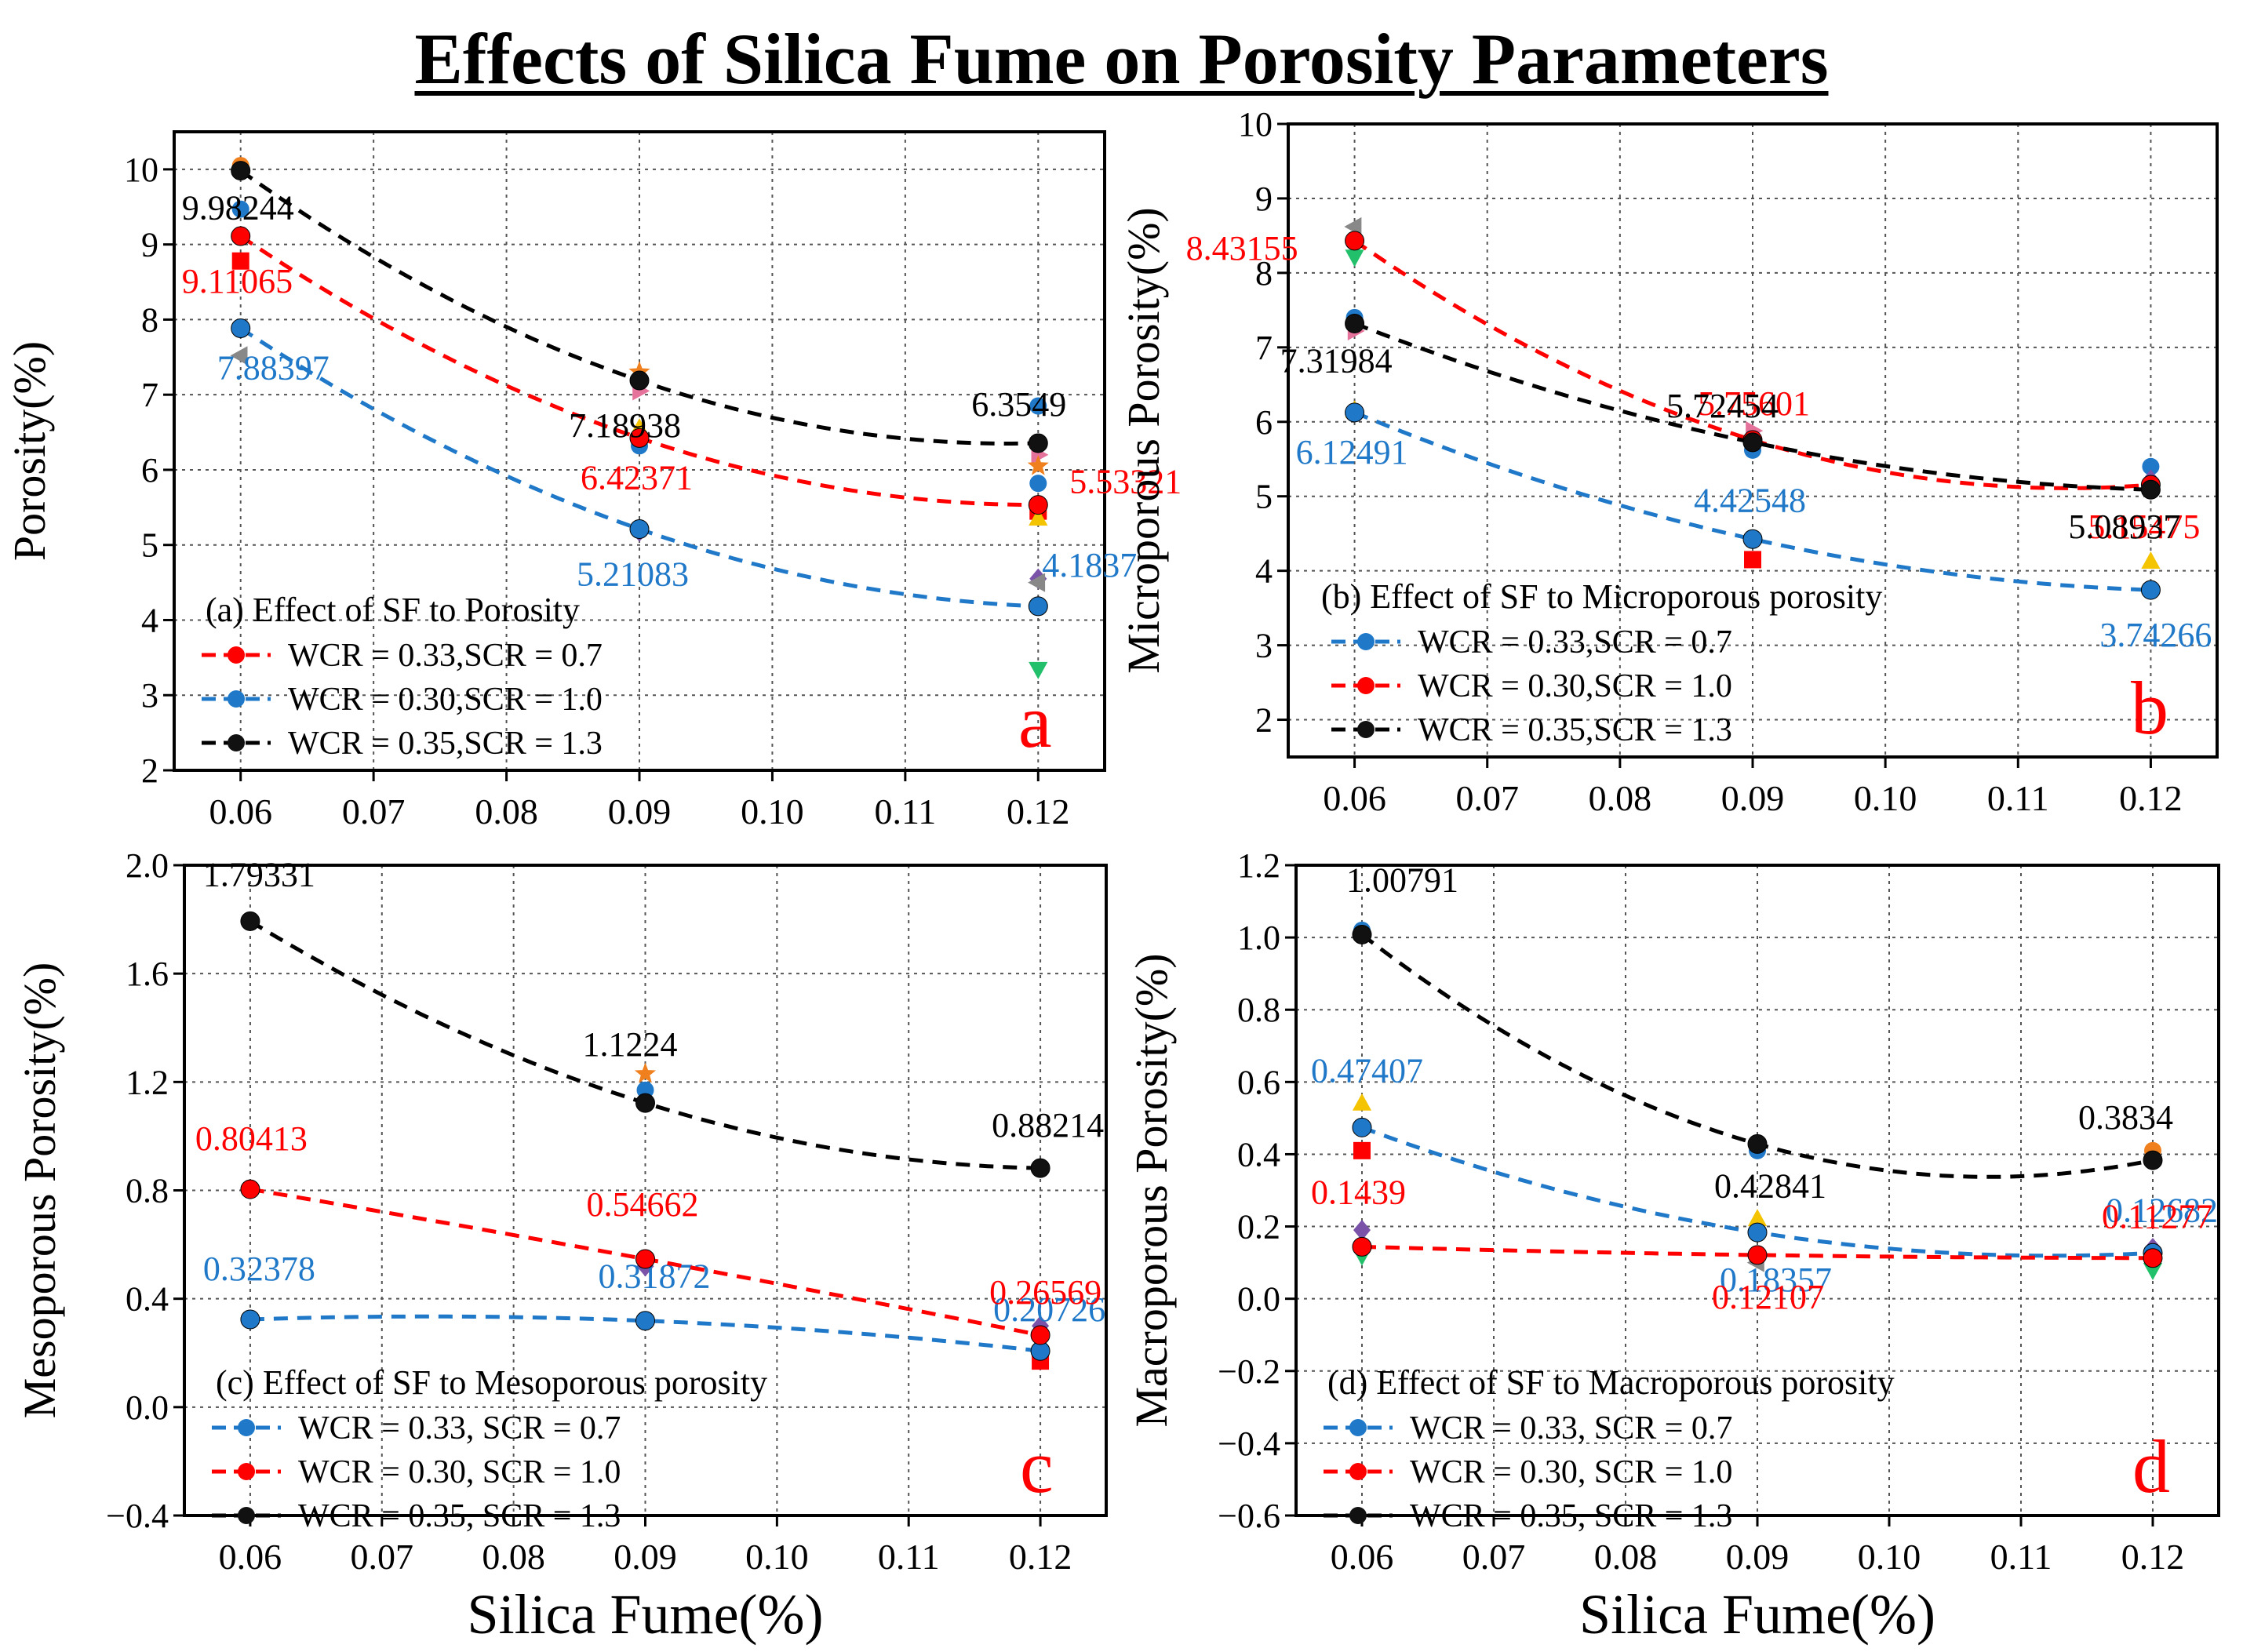 Image resolution: width=2243 pixels, height=1652 pixels. Describe the element at coordinates (1249, 1516) in the screenshot. I see `y-tick-label: −0.6` at that location.